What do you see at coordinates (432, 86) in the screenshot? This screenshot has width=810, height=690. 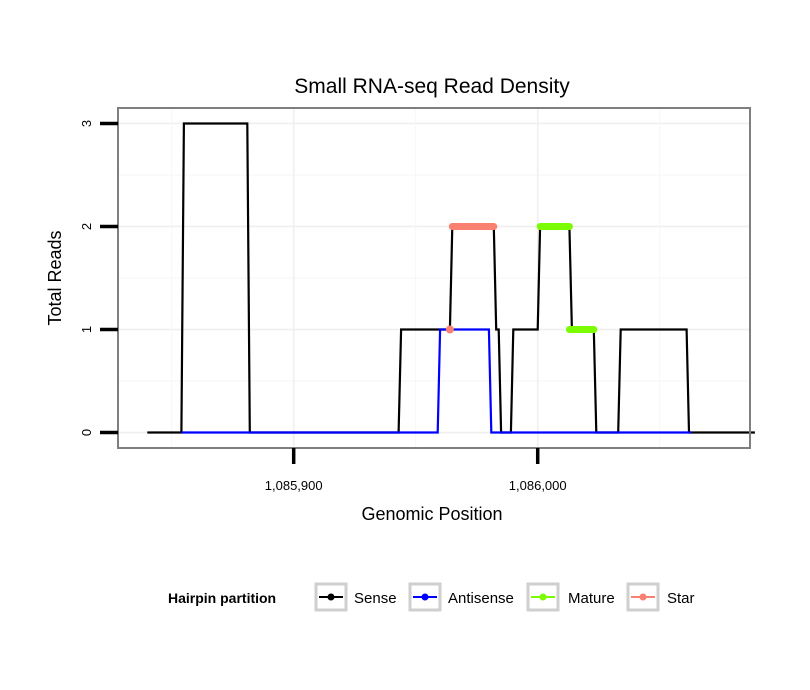 I see `chart-title: Small RNA-seq Read Density` at bounding box center [432, 86].